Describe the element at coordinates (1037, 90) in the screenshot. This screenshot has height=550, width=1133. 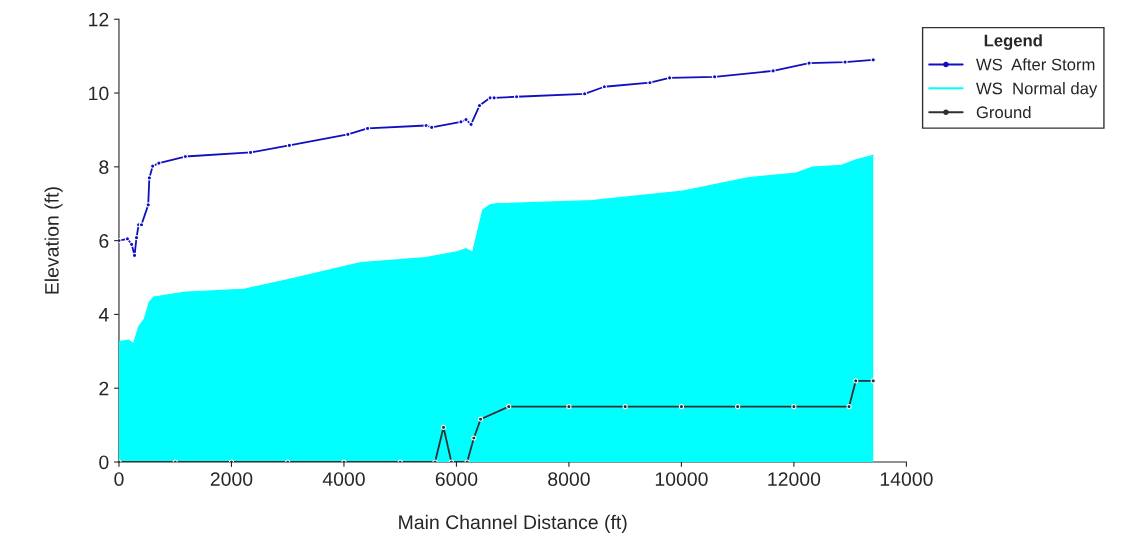
I see `legend-label: WS Normal day` at that location.